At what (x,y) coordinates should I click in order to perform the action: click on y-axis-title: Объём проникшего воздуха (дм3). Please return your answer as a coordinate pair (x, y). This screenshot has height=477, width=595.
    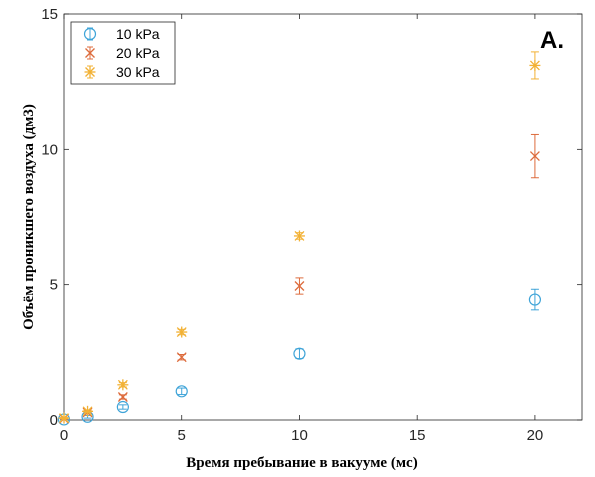
    Looking at the image, I should click on (29, 217).